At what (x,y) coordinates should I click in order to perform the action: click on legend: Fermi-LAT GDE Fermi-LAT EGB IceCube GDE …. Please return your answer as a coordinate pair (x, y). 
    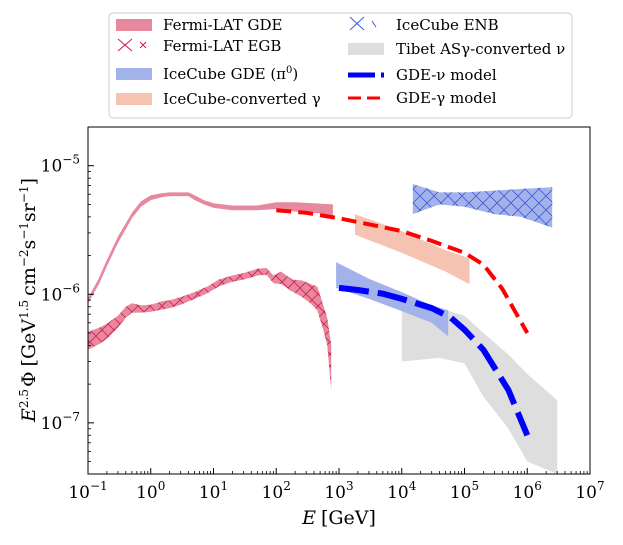
    Looking at the image, I should click on (340, 65).